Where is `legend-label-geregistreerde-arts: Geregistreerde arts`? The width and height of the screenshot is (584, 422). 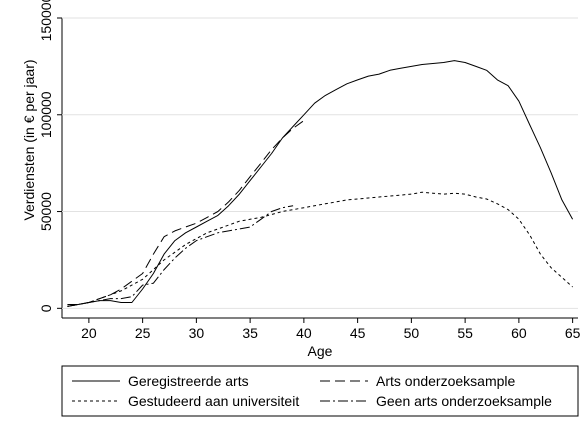
legend-label-geregistreerde-arts: Geregistreerde arts is located at coordinates (188, 381).